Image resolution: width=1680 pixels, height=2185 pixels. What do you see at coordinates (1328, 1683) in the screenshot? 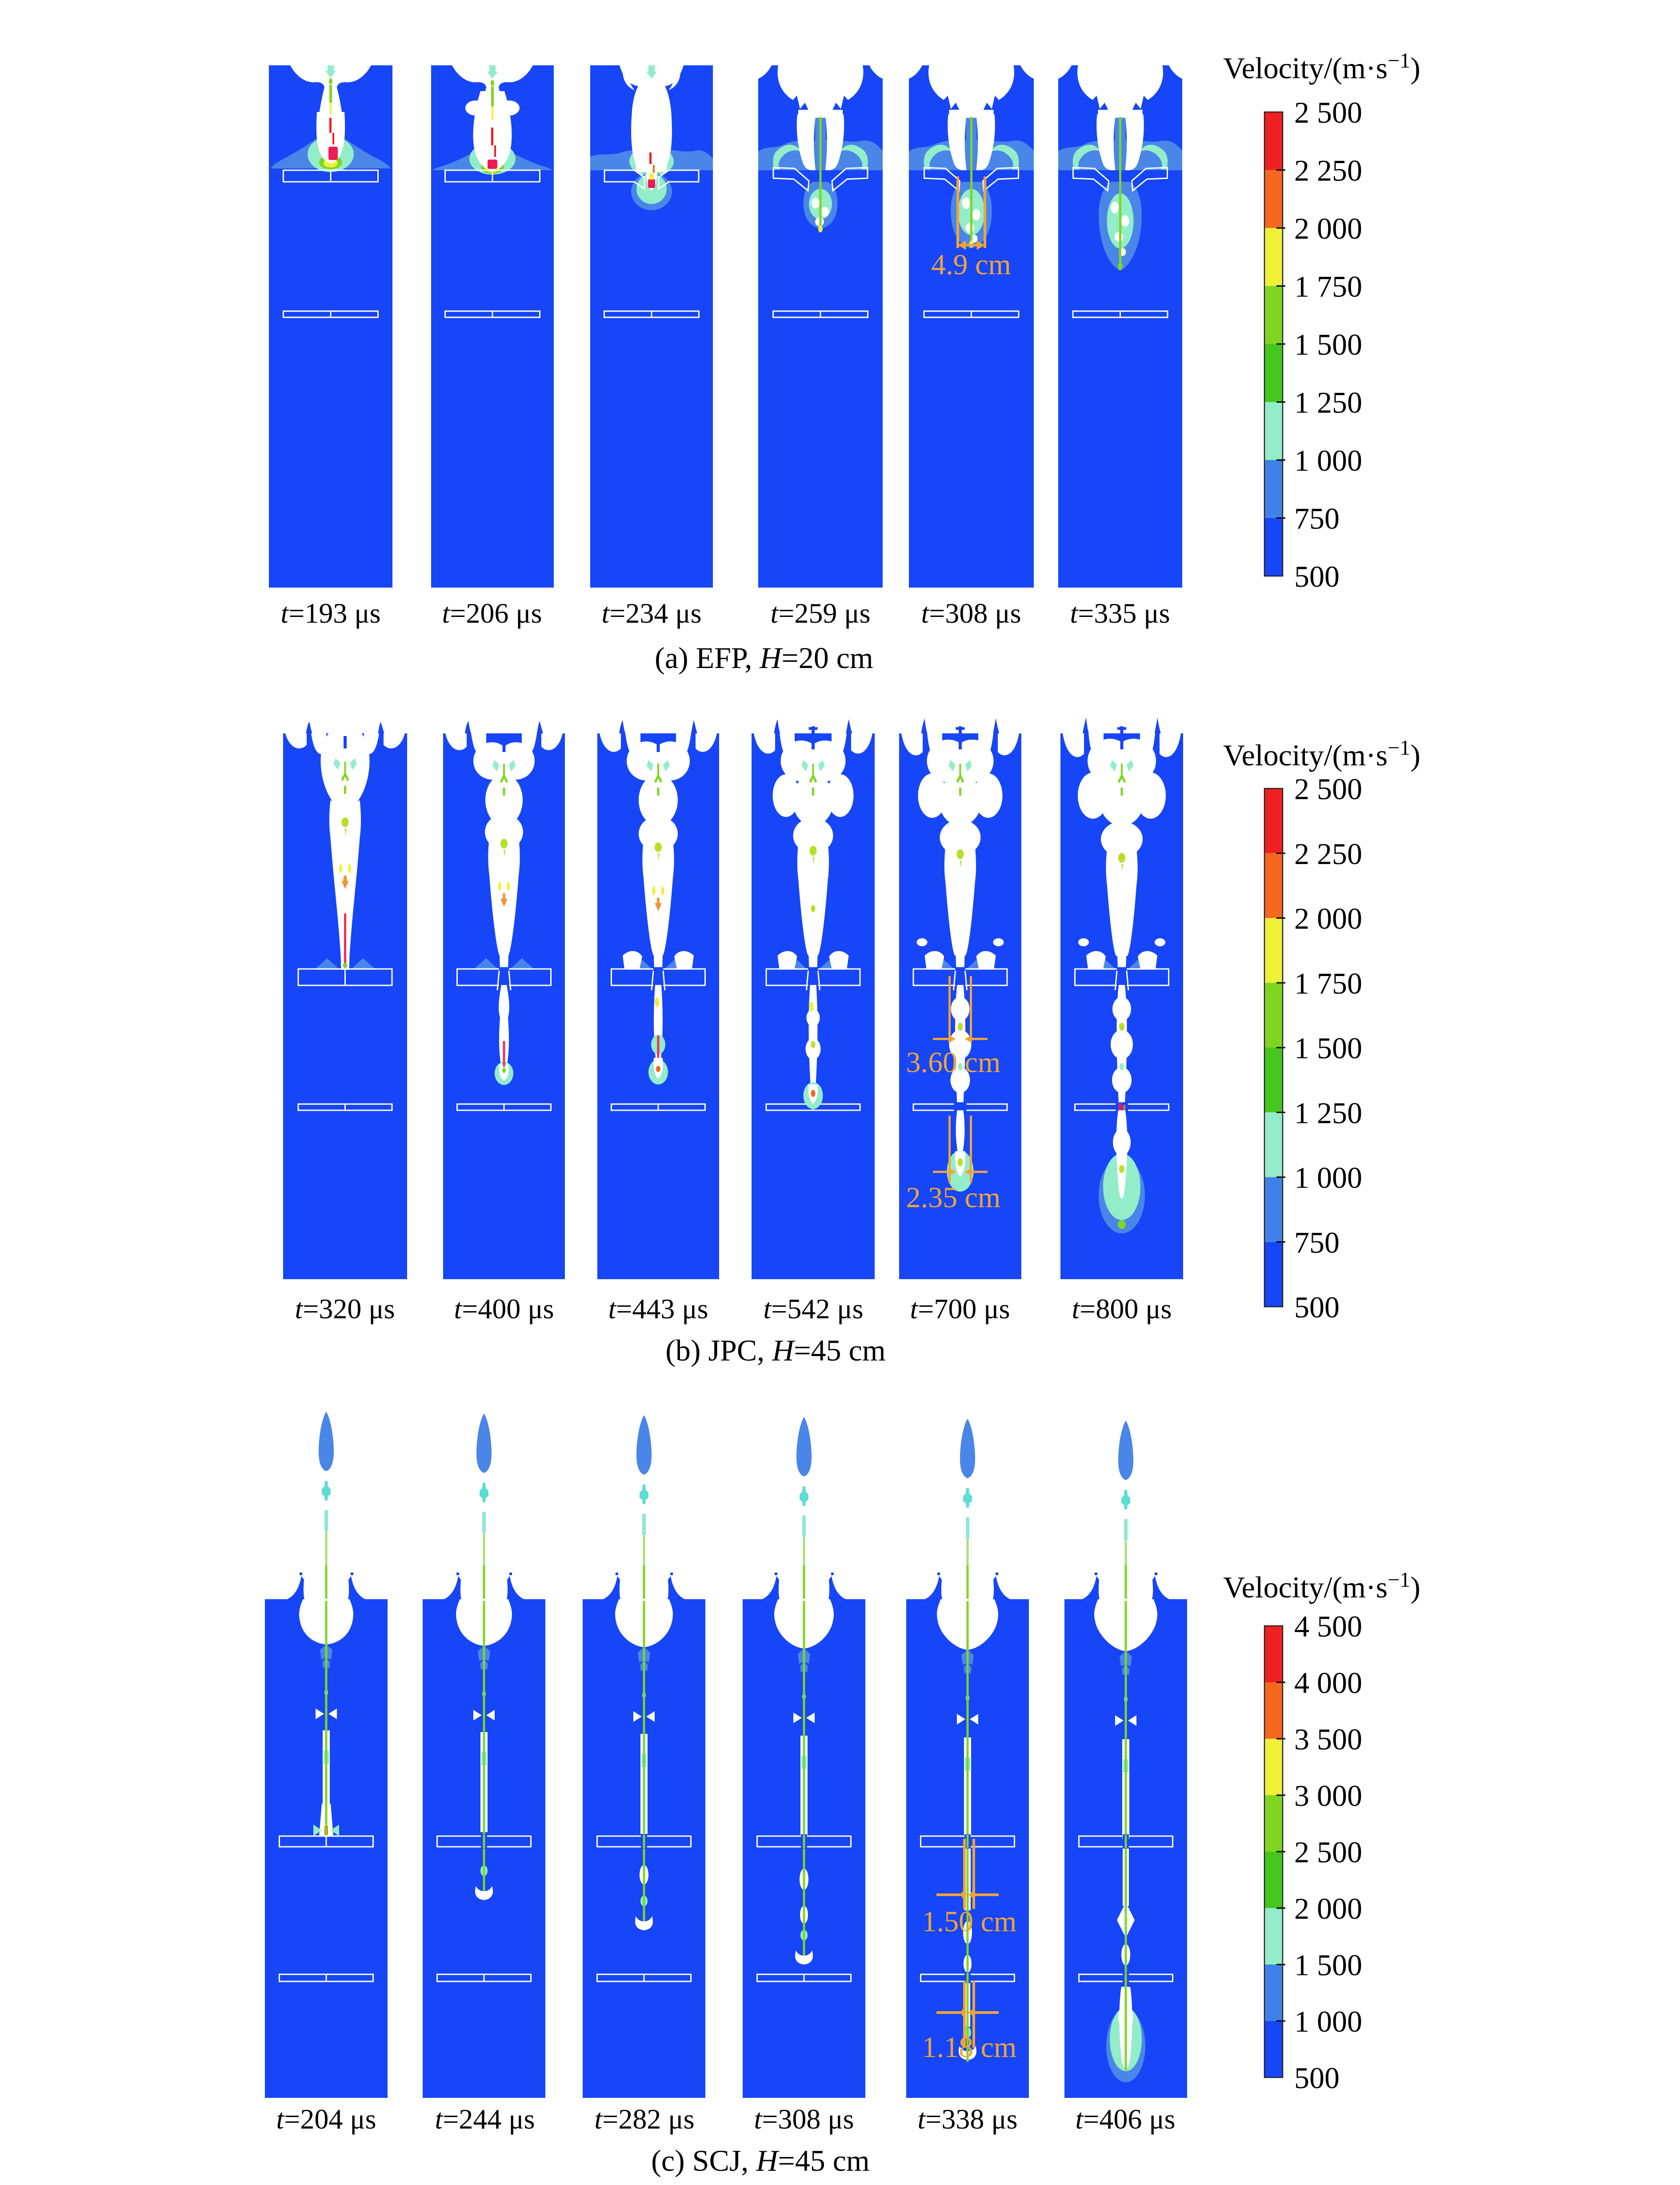
I see `svg-text: 4 000` at bounding box center [1328, 1683].